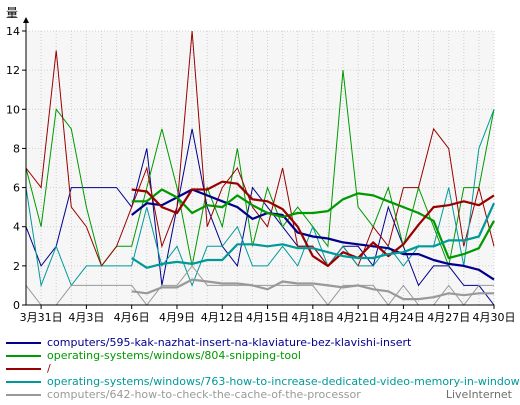  I want to click on x-tick-label: 4月12日, so click(222, 317).